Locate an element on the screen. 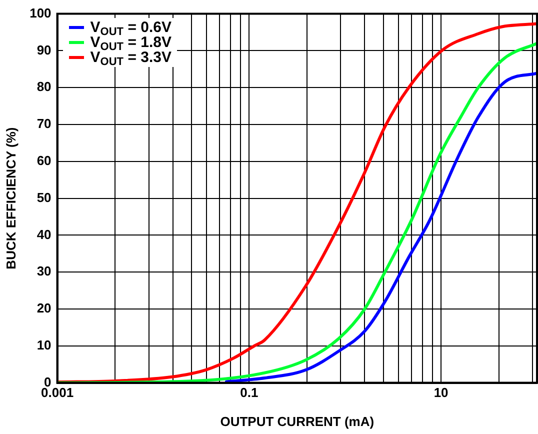 This screenshot has height=434, width=538. x-tick-label: 0.1 is located at coordinates (249, 392).